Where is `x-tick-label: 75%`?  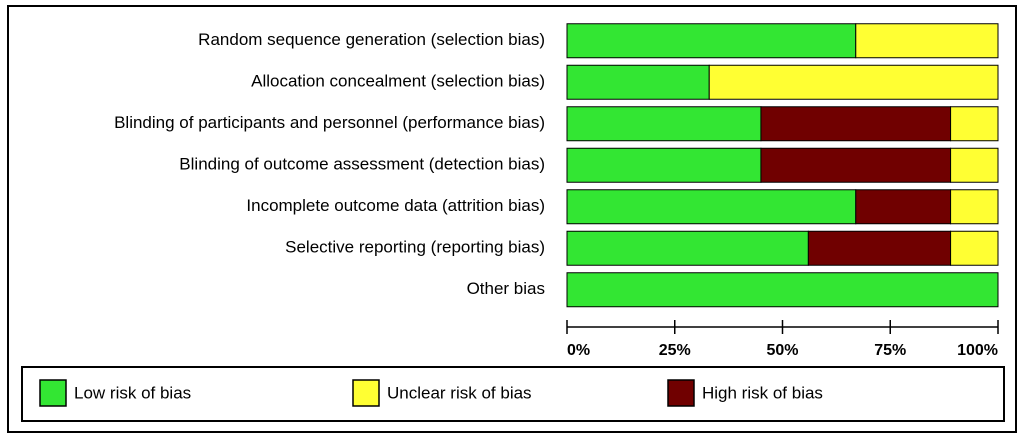 x-tick-label: 75% is located at coordinates (890, 350).